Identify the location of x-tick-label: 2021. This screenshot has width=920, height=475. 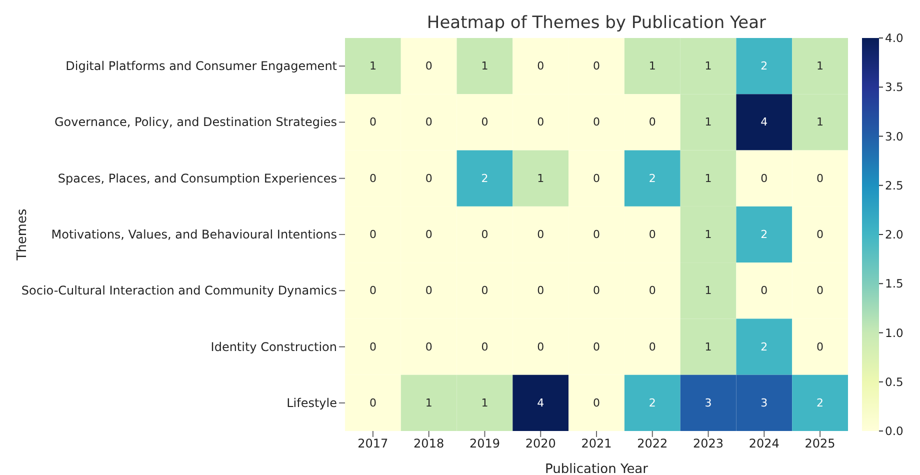
(596, 443).